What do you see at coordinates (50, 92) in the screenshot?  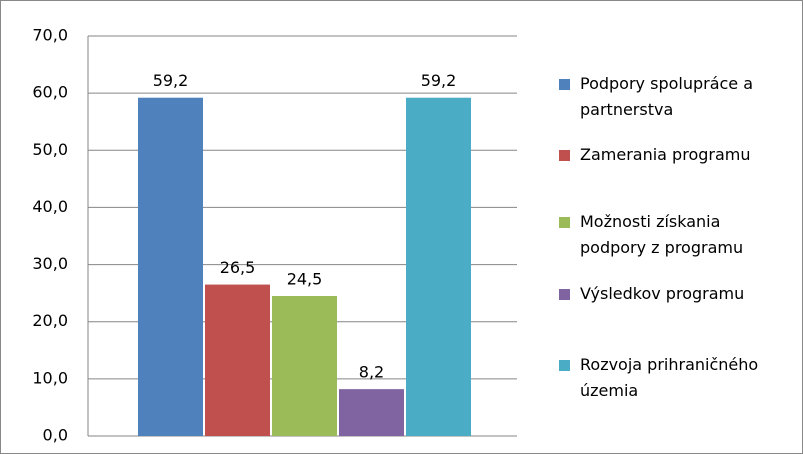 I see `y-tick-label: 60,0` at bounding box center [50, 92].